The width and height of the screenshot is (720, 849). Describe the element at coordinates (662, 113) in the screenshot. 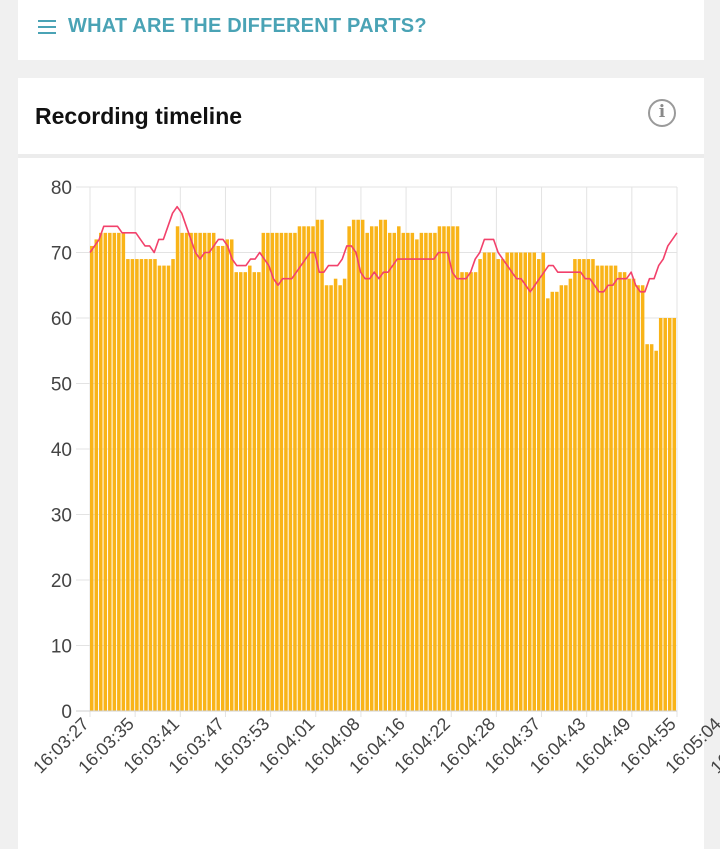

I see `info-icon: i` at that location.